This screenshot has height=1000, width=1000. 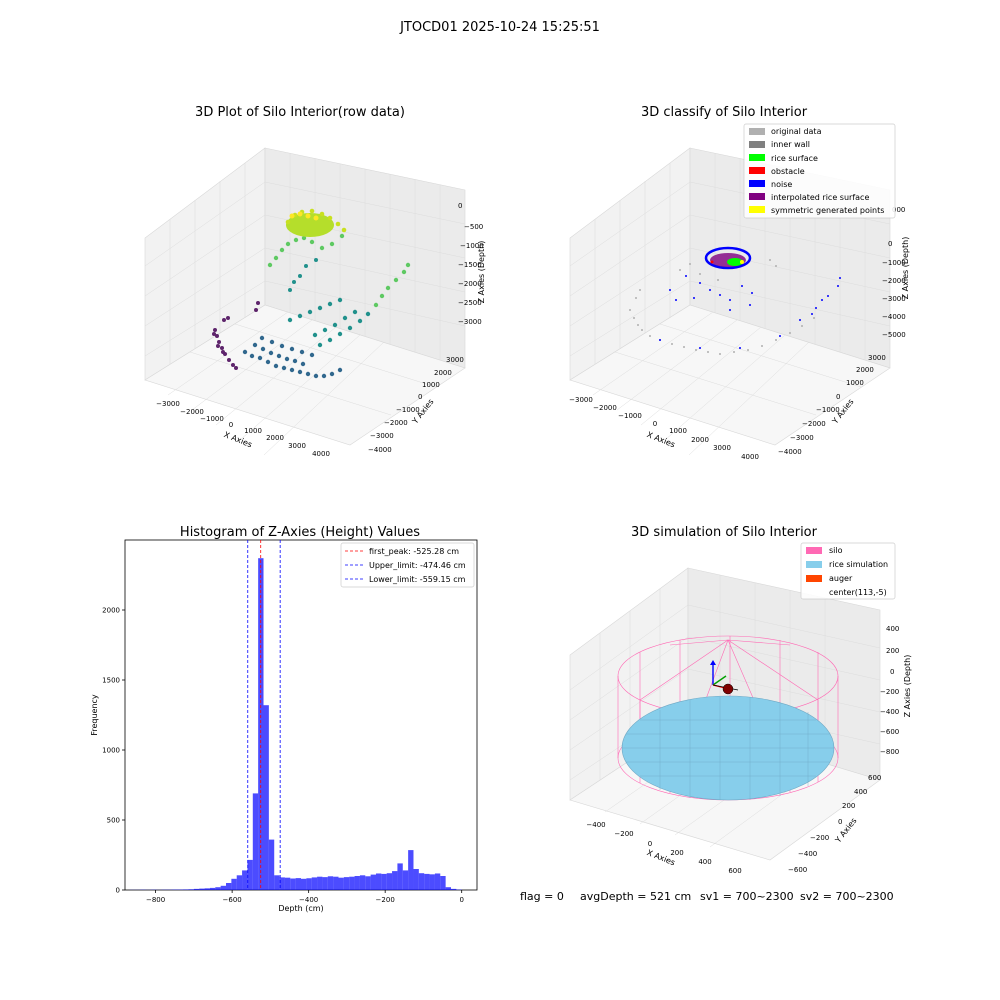 What do you see at coordinates (414, 551) in the screenshot?
I see `legend-label: first_peak: -525.28 cm` at bounding box center [414, 551].